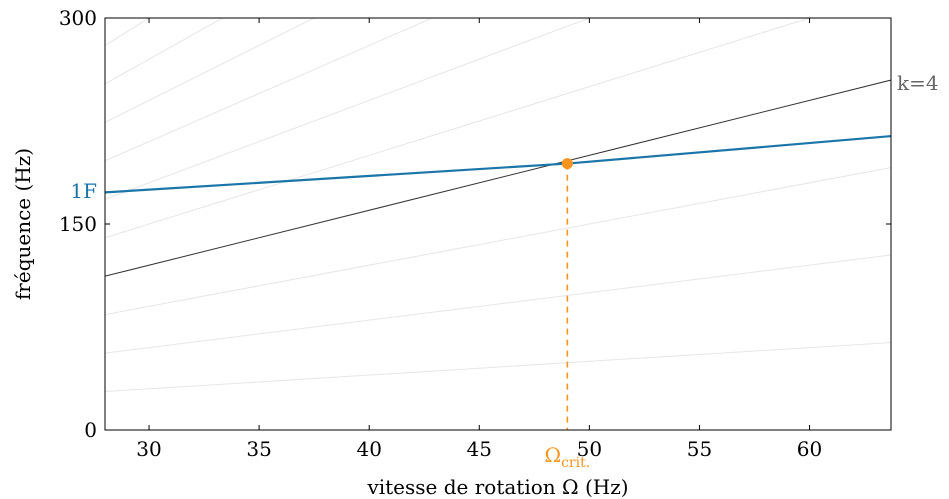 The width and height of the screenshot is (949, 499). I want to click on series-line-1f, so click(498, 164).